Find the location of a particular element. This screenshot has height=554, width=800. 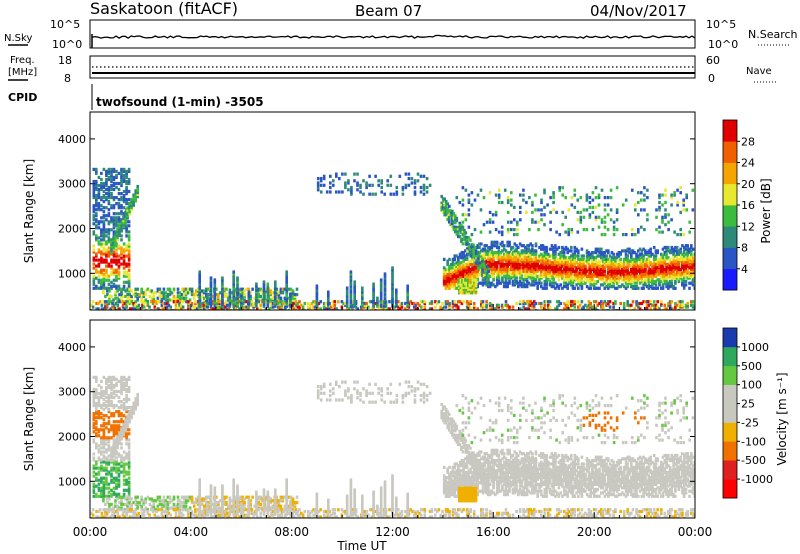

velocity-cell is located at coordinates (101, 430).